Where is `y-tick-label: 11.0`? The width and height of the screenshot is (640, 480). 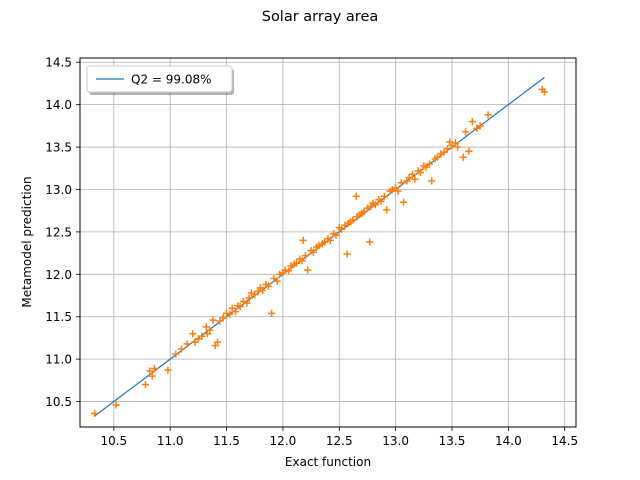 y-tick-label: 11.0 is located at coordinates (58, 360).